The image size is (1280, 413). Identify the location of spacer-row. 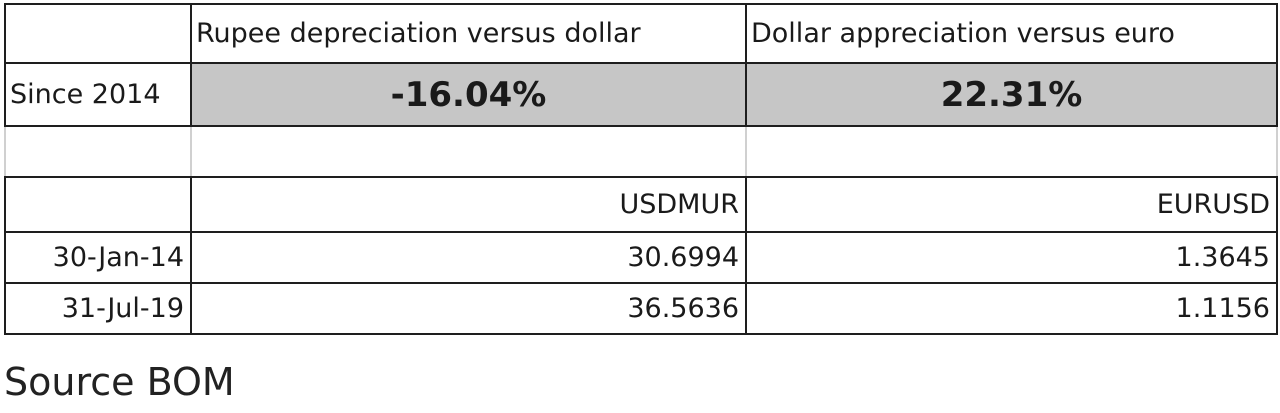
(641, 151).